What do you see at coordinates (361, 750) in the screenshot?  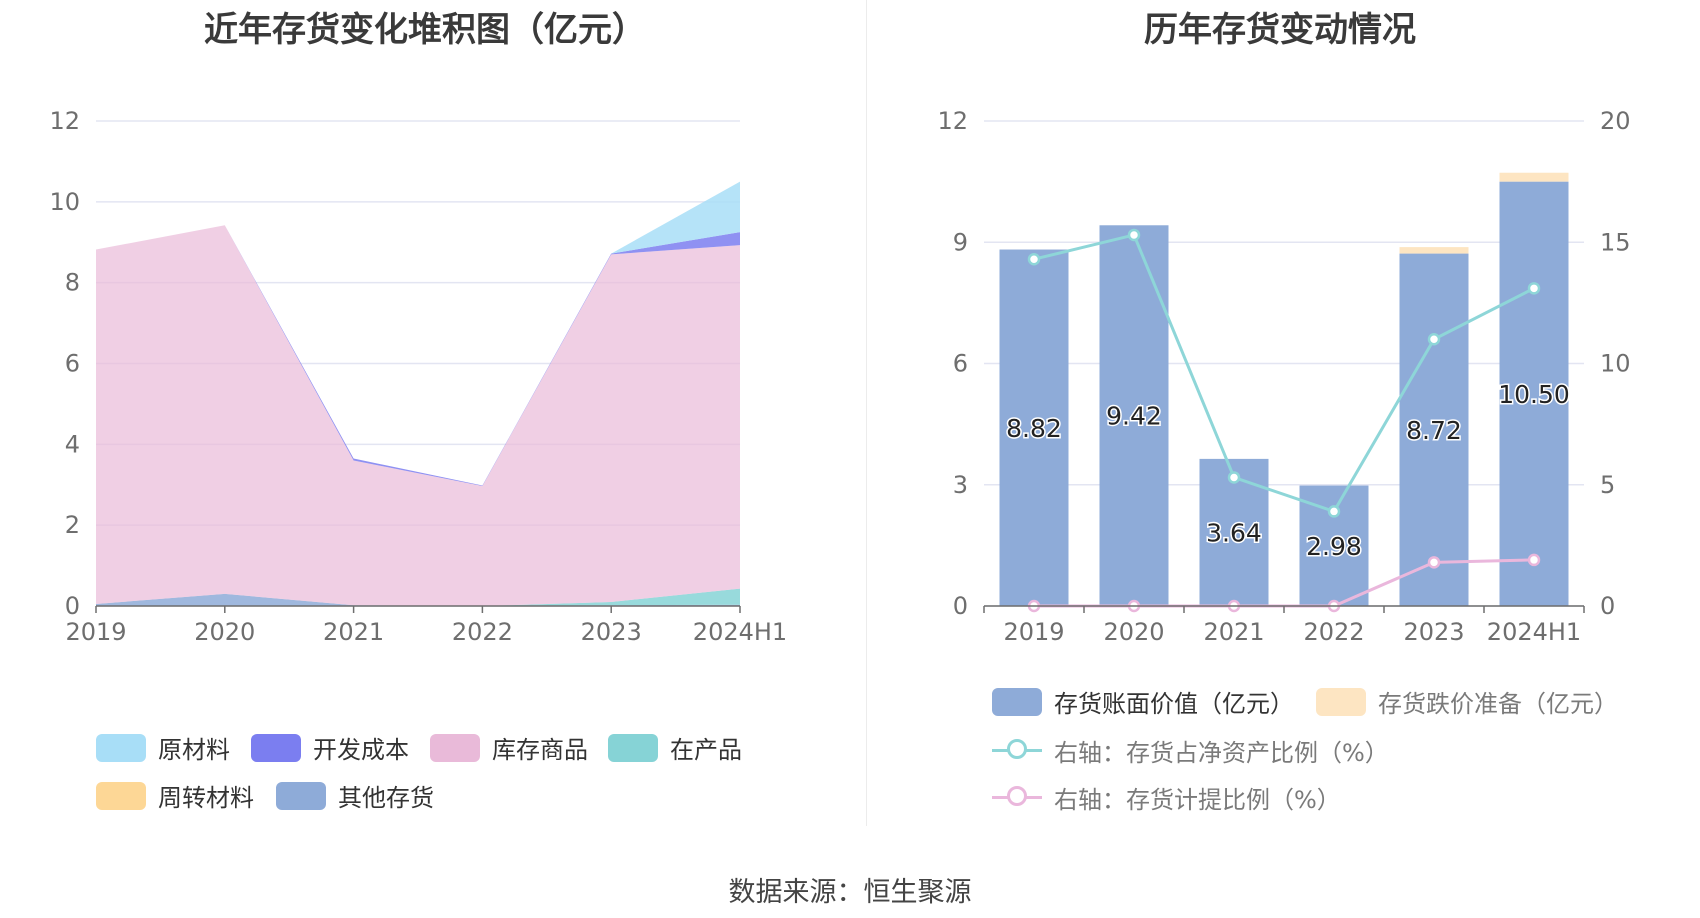 I see `legend-label: 开发成本` at bounding box center [361, 750].